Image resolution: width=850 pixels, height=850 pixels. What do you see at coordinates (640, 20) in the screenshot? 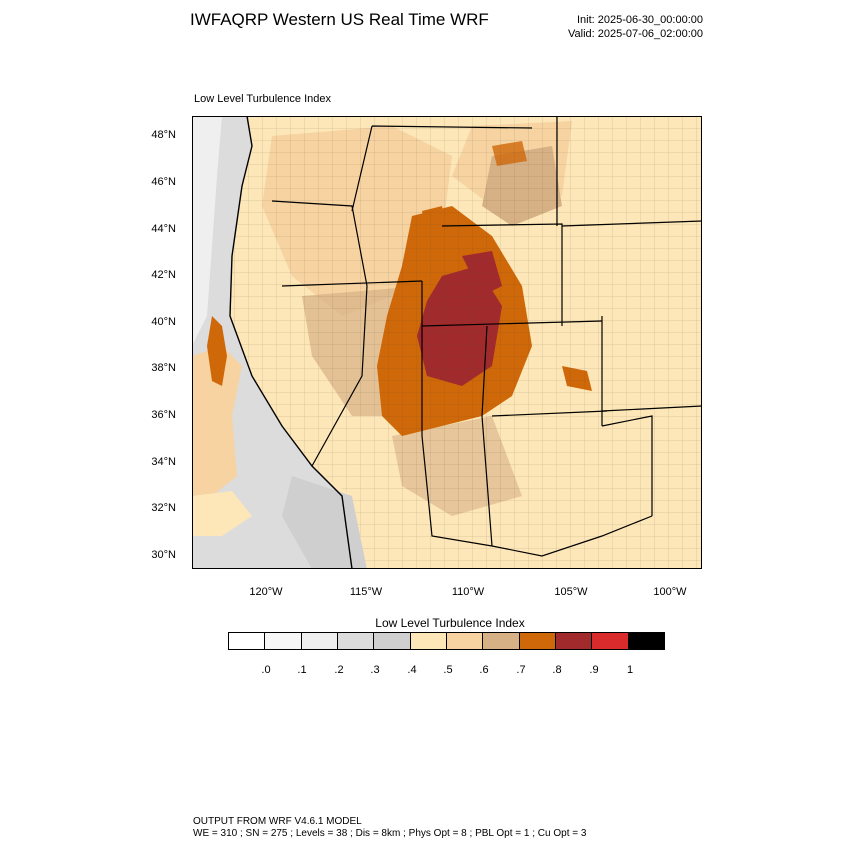
I see `init-time: Init: 2025-06-30_00:00:00` at bounding box center [640, 20].